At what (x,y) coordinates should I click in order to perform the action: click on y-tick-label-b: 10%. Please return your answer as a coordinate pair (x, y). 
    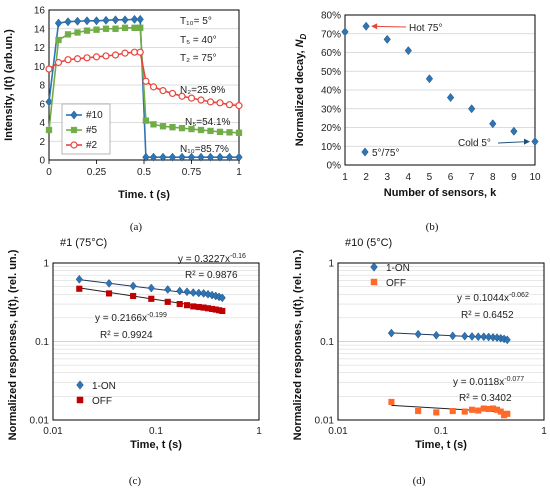
    Looking at the image, I should click on (331, 147).